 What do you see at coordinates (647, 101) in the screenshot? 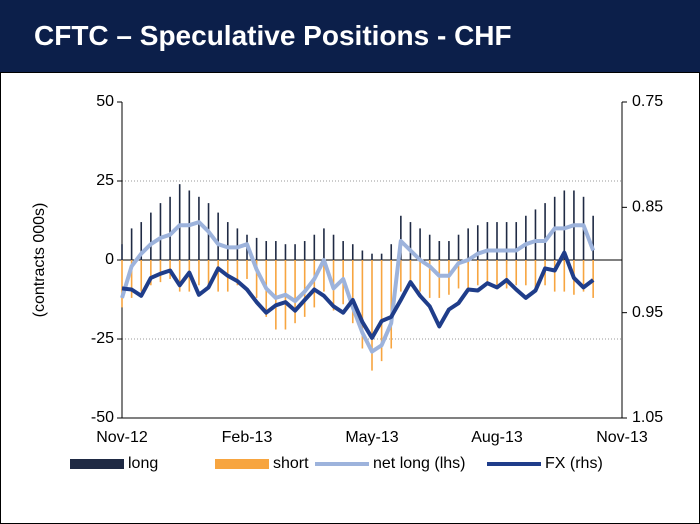
I see `y2-tick-label: 0.75` at bounding box center [647, 101].